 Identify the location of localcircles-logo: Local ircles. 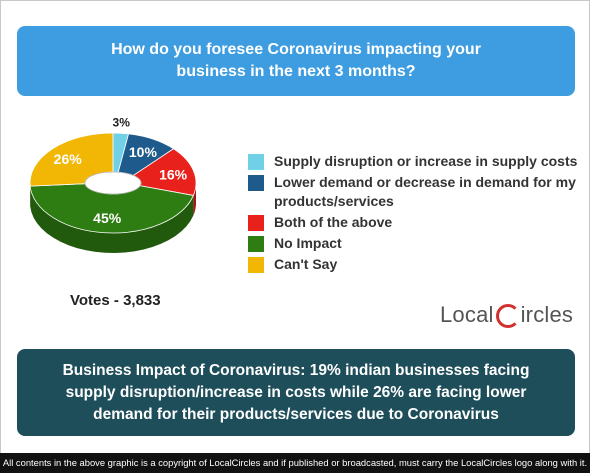
(507, 315).